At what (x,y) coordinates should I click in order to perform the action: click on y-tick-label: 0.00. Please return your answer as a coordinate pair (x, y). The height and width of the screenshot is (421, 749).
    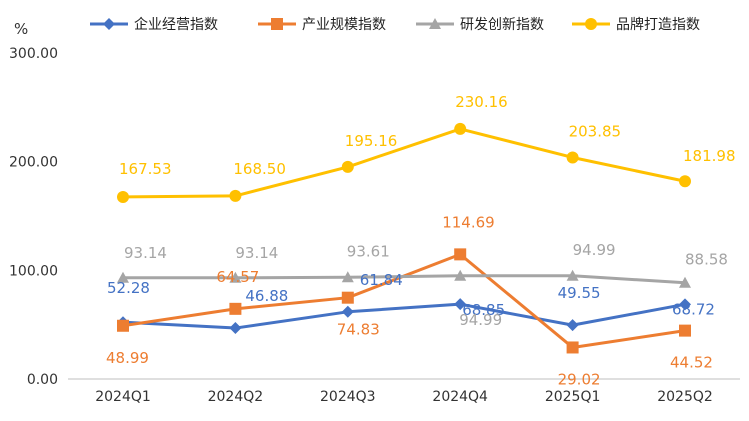
    Looking at the image, I should click on (42, 380).